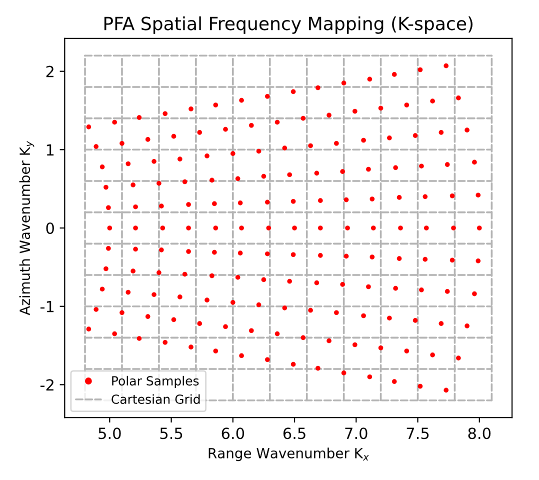  What do you see at coordinates (47, 384) in the screenshot?
I see `y-tick-label: -2` at bounding box center [47, 384].